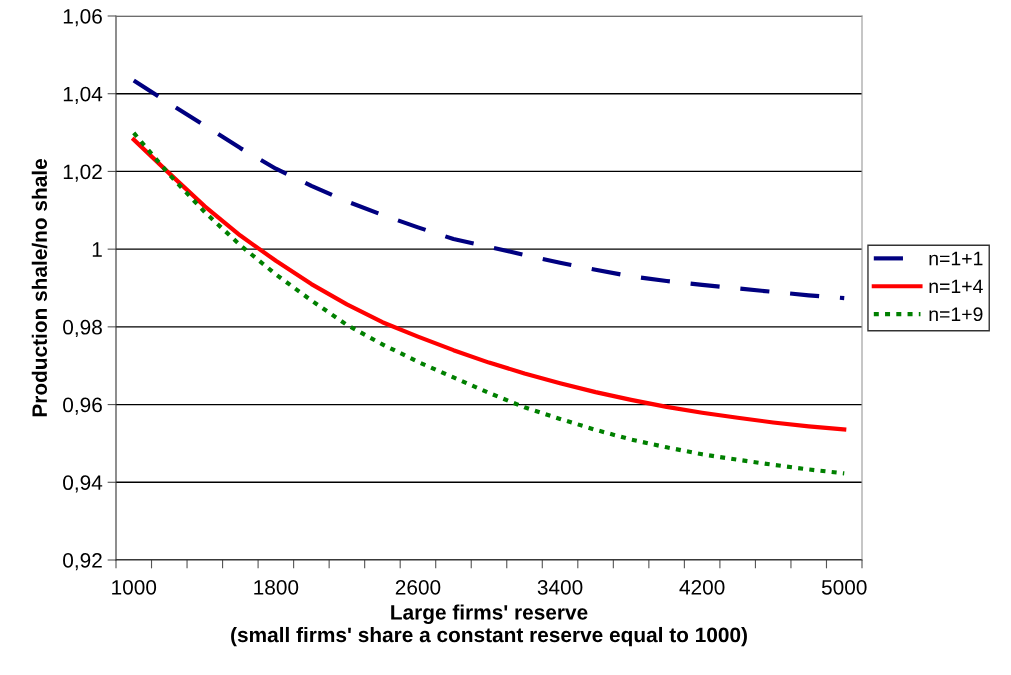 This screenshot has height=675, width=1011. I want to click on y-tick-label: 0,92, so click(82, 562).